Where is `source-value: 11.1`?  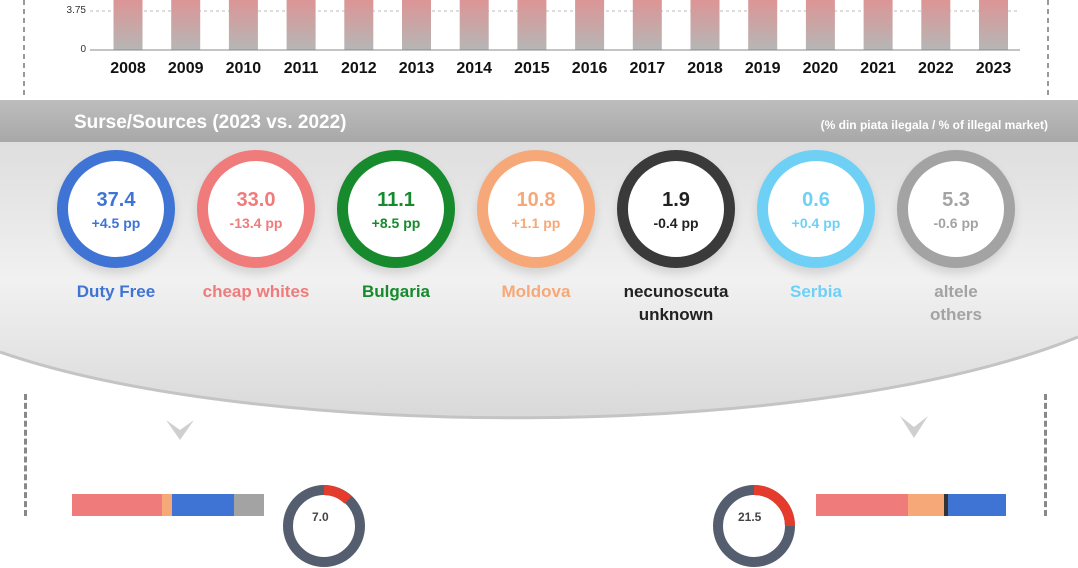
source-value: 11.1 is located at coordinates (396, 200).